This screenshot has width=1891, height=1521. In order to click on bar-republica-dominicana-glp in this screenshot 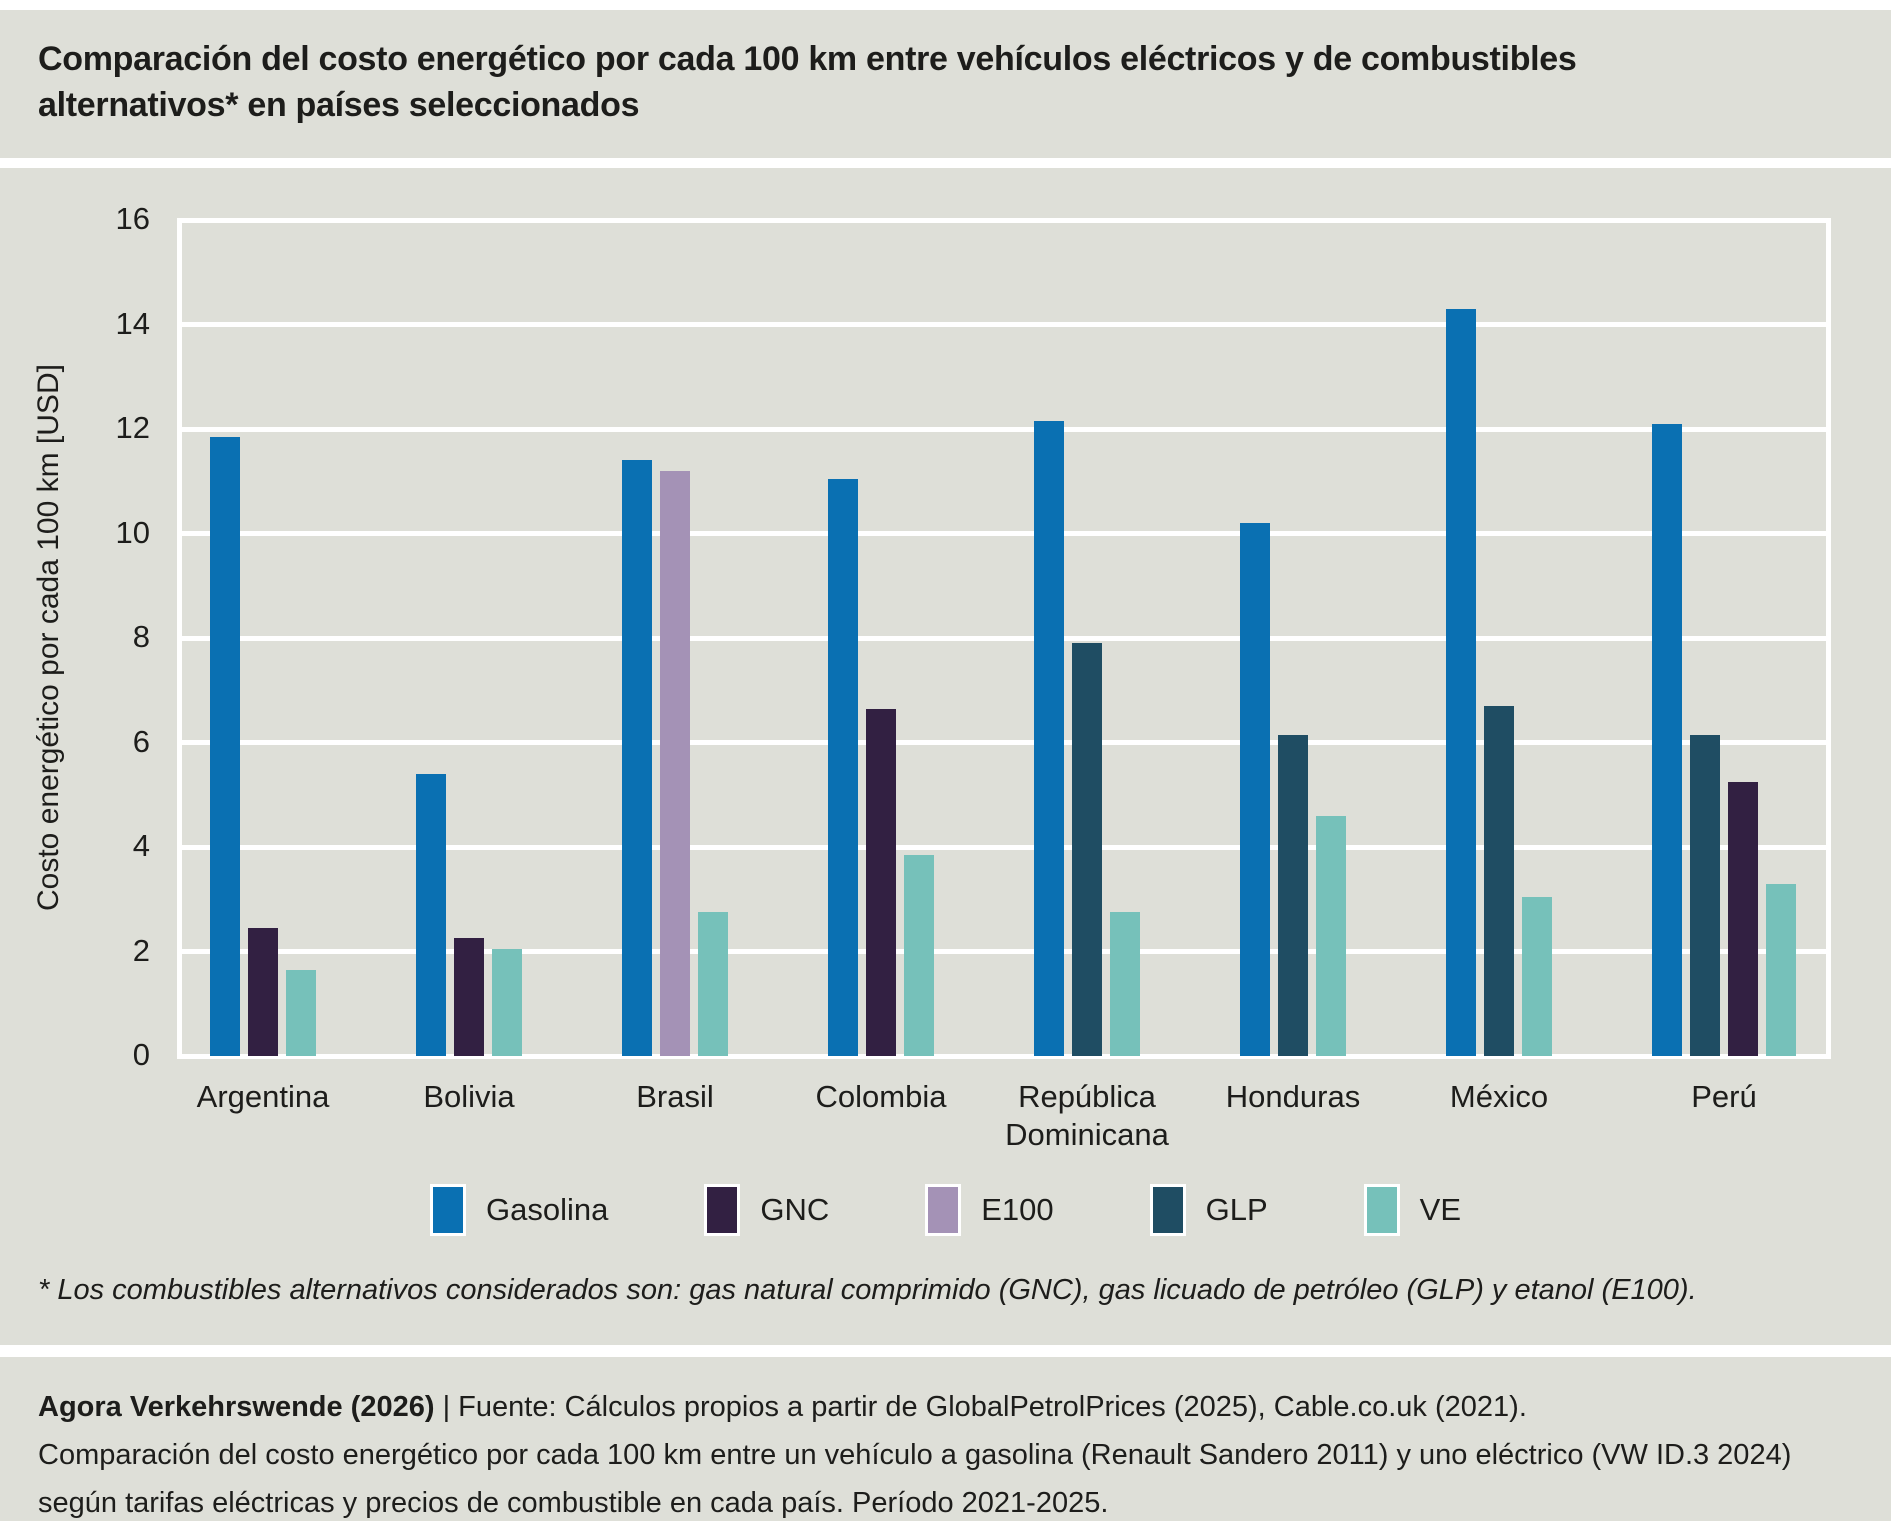, I will do `click(1087, 849)`.